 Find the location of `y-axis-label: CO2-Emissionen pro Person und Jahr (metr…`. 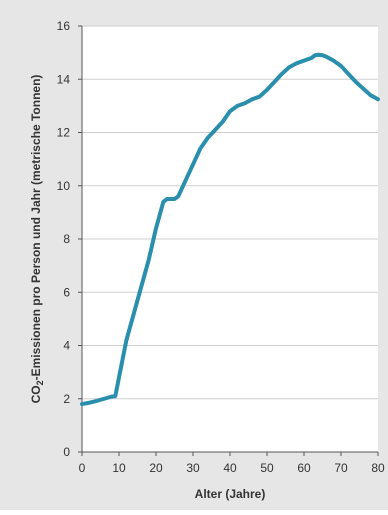

y-axis-label: CO2-Emissionen pro Person und Jahr (metr… is located at coordinates (37, 239).